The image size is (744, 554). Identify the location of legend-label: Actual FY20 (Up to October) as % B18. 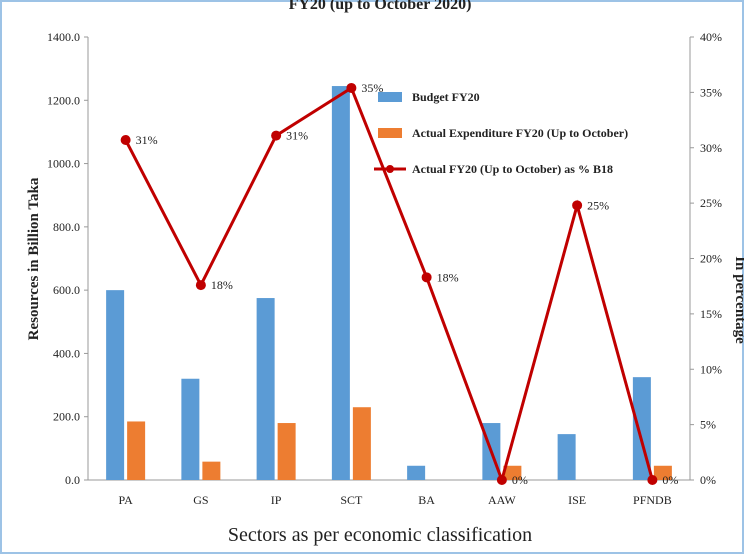
(512, 169).